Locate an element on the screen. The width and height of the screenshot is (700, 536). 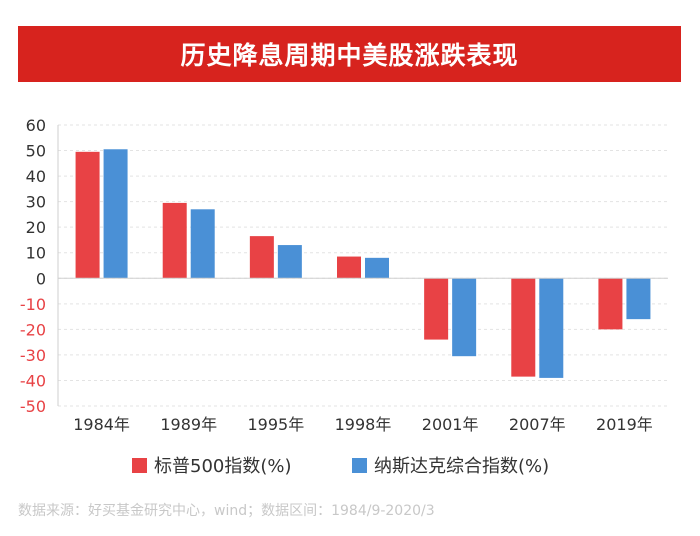
x-tick-label: 1984年 is located at coordinates (101, 424).